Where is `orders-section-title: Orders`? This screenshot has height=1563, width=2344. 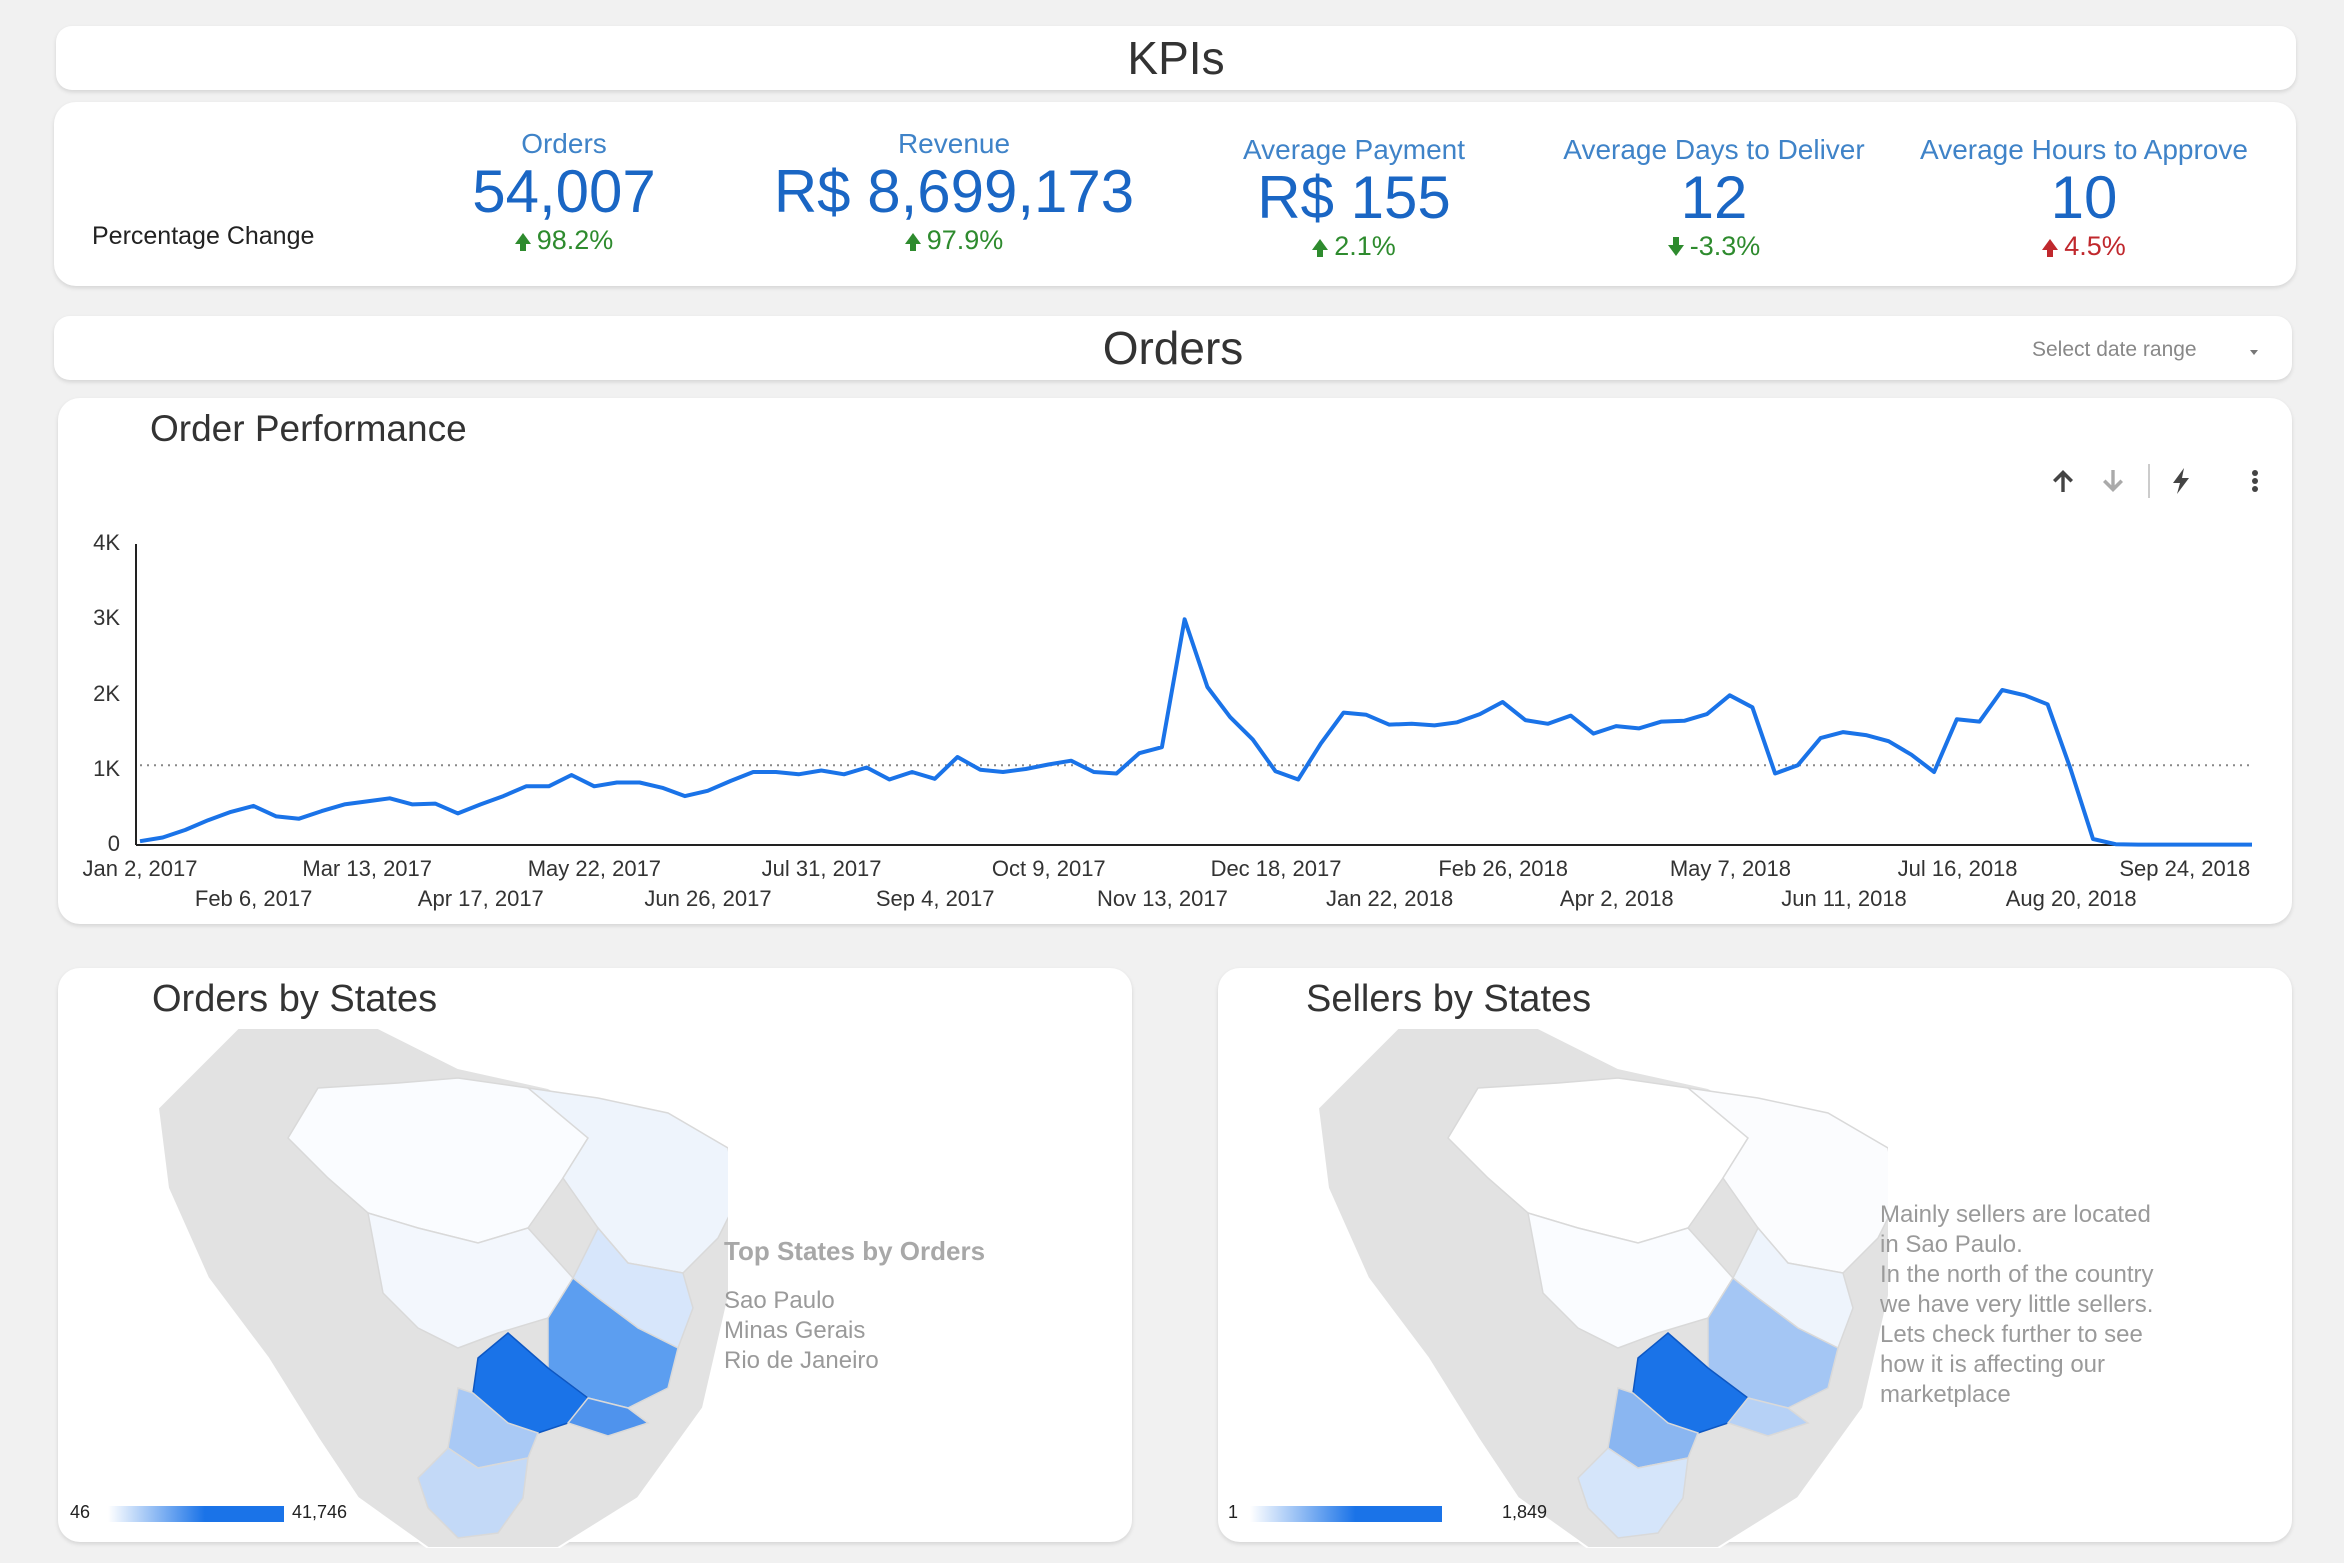 orders-section-title: Orders is located at coordinates (1173, 348).